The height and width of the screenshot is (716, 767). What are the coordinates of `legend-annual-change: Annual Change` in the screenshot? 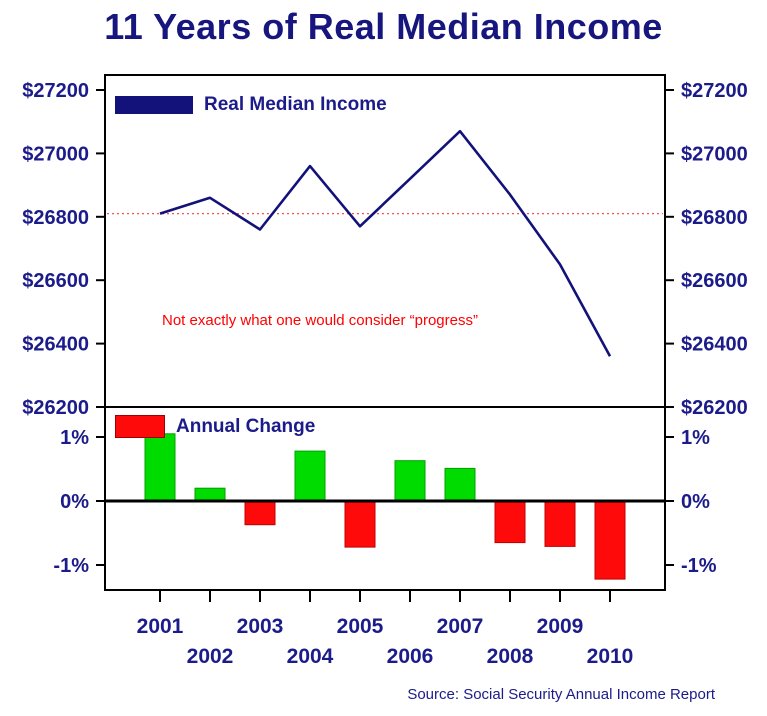 It's located at (215, 426).